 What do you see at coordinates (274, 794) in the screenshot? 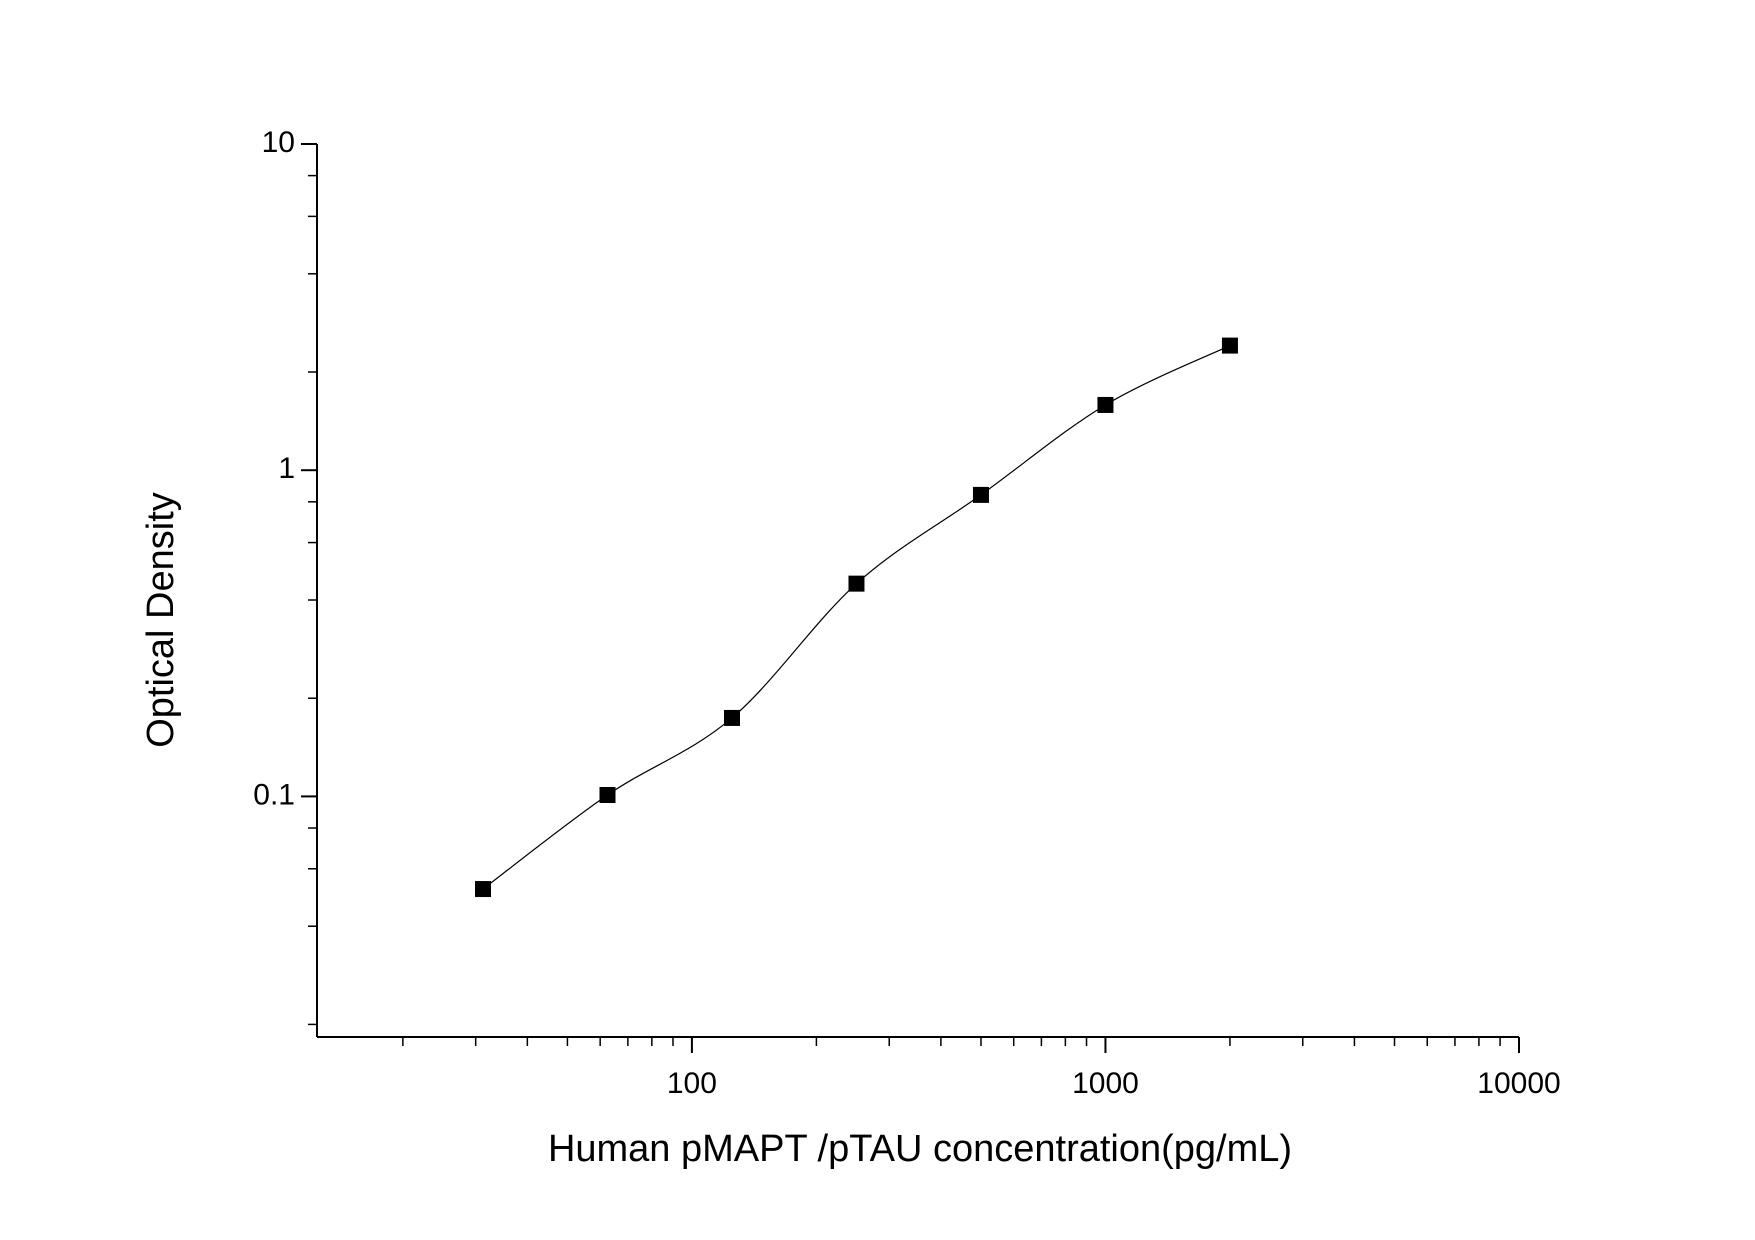
I see `y-tick-label: 0.1` at bounding box center [274, 794].